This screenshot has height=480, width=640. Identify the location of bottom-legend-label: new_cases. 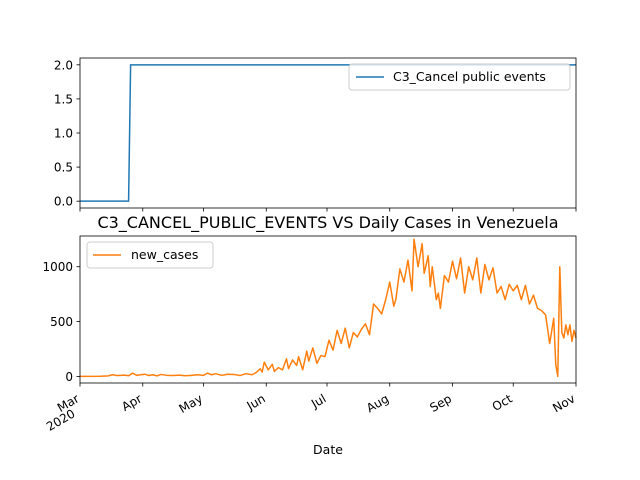
(164, 254).